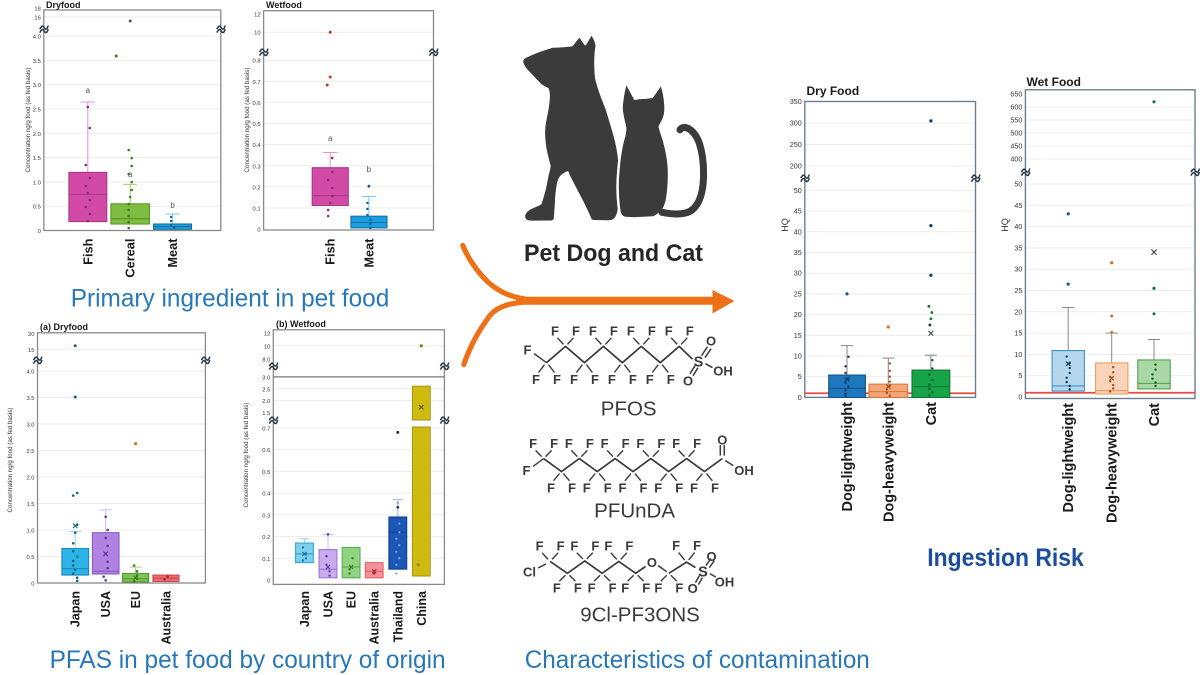 Image resolution: width=1200 pixels, height=675 pixels. What do you see at coordinates (703, 573) in the screenshot?
I see `svg-text: S` at bounding box center [703, 573].